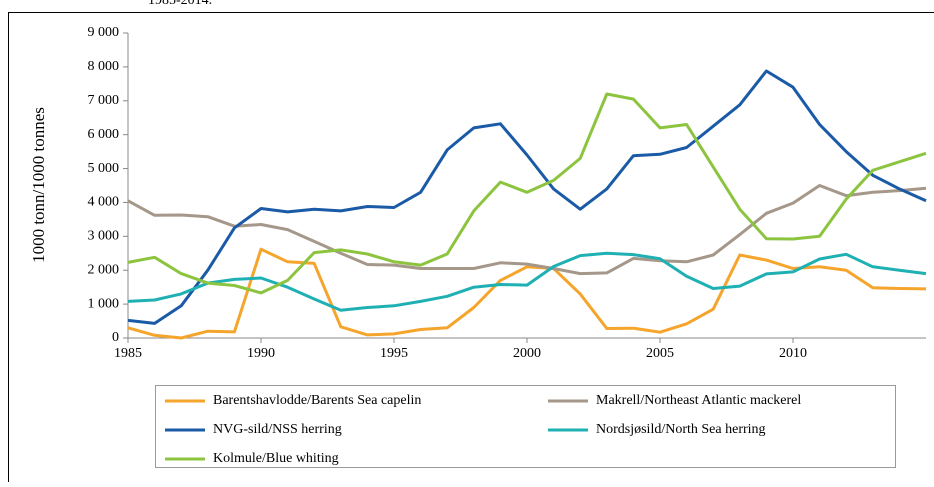 The width and height of the screenshot is (934, 487). Describe the element at coordinates (394, 353) in the screenshot. I see `x-tick-label: 1995` at that location.